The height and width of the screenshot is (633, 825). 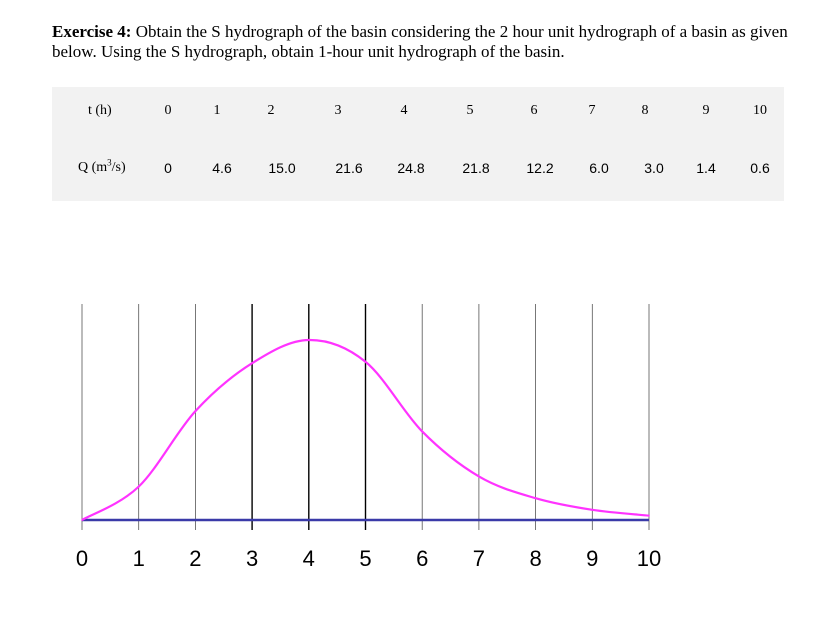 I want to click on exercise-label: Exercise 4:, so click(x=92, y=31).